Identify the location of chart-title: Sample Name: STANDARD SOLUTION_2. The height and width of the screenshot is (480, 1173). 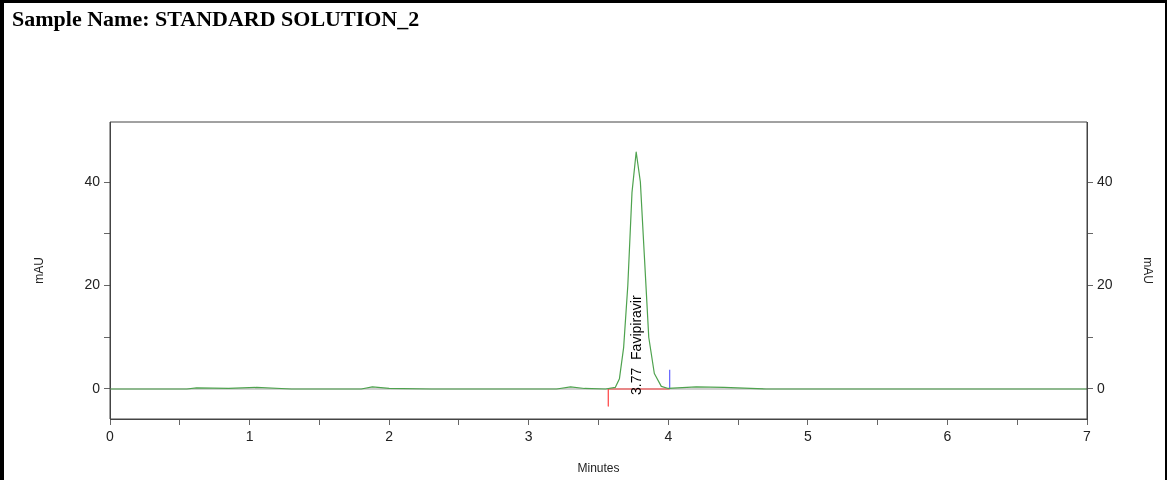
(216, 19).